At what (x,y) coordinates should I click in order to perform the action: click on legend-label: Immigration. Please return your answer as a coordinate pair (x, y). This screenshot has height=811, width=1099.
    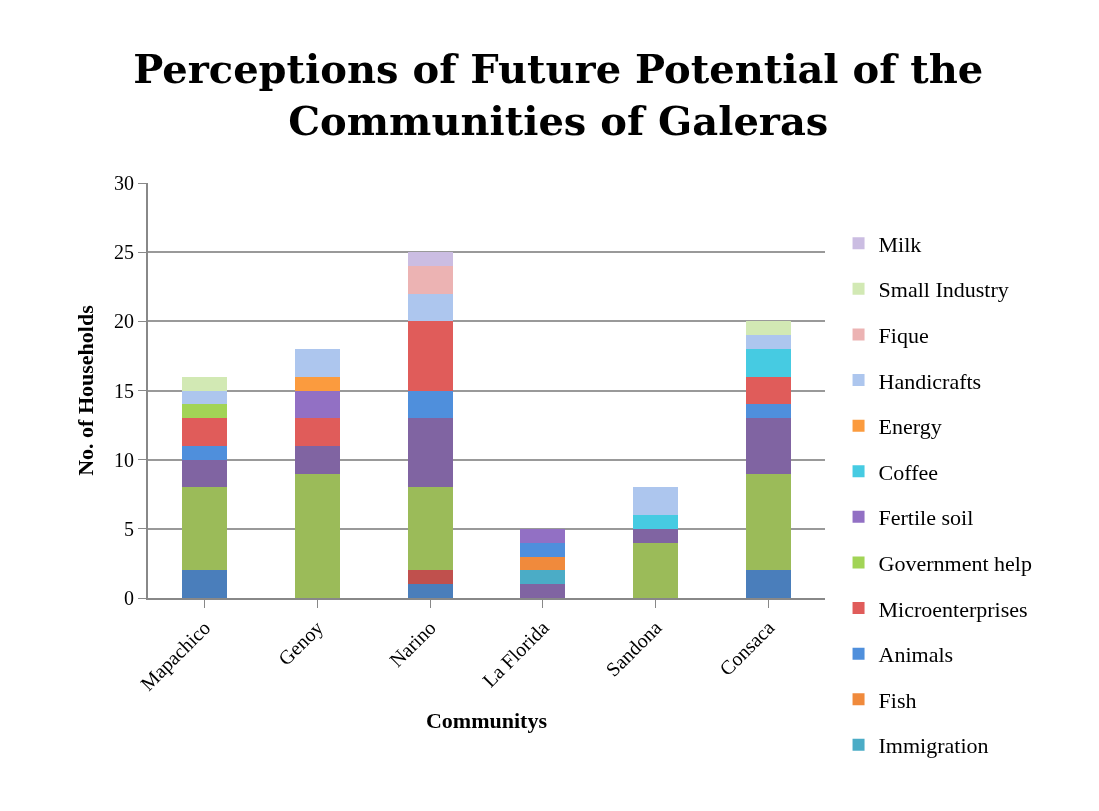
    Looking at the image, I should click on (933, 746).